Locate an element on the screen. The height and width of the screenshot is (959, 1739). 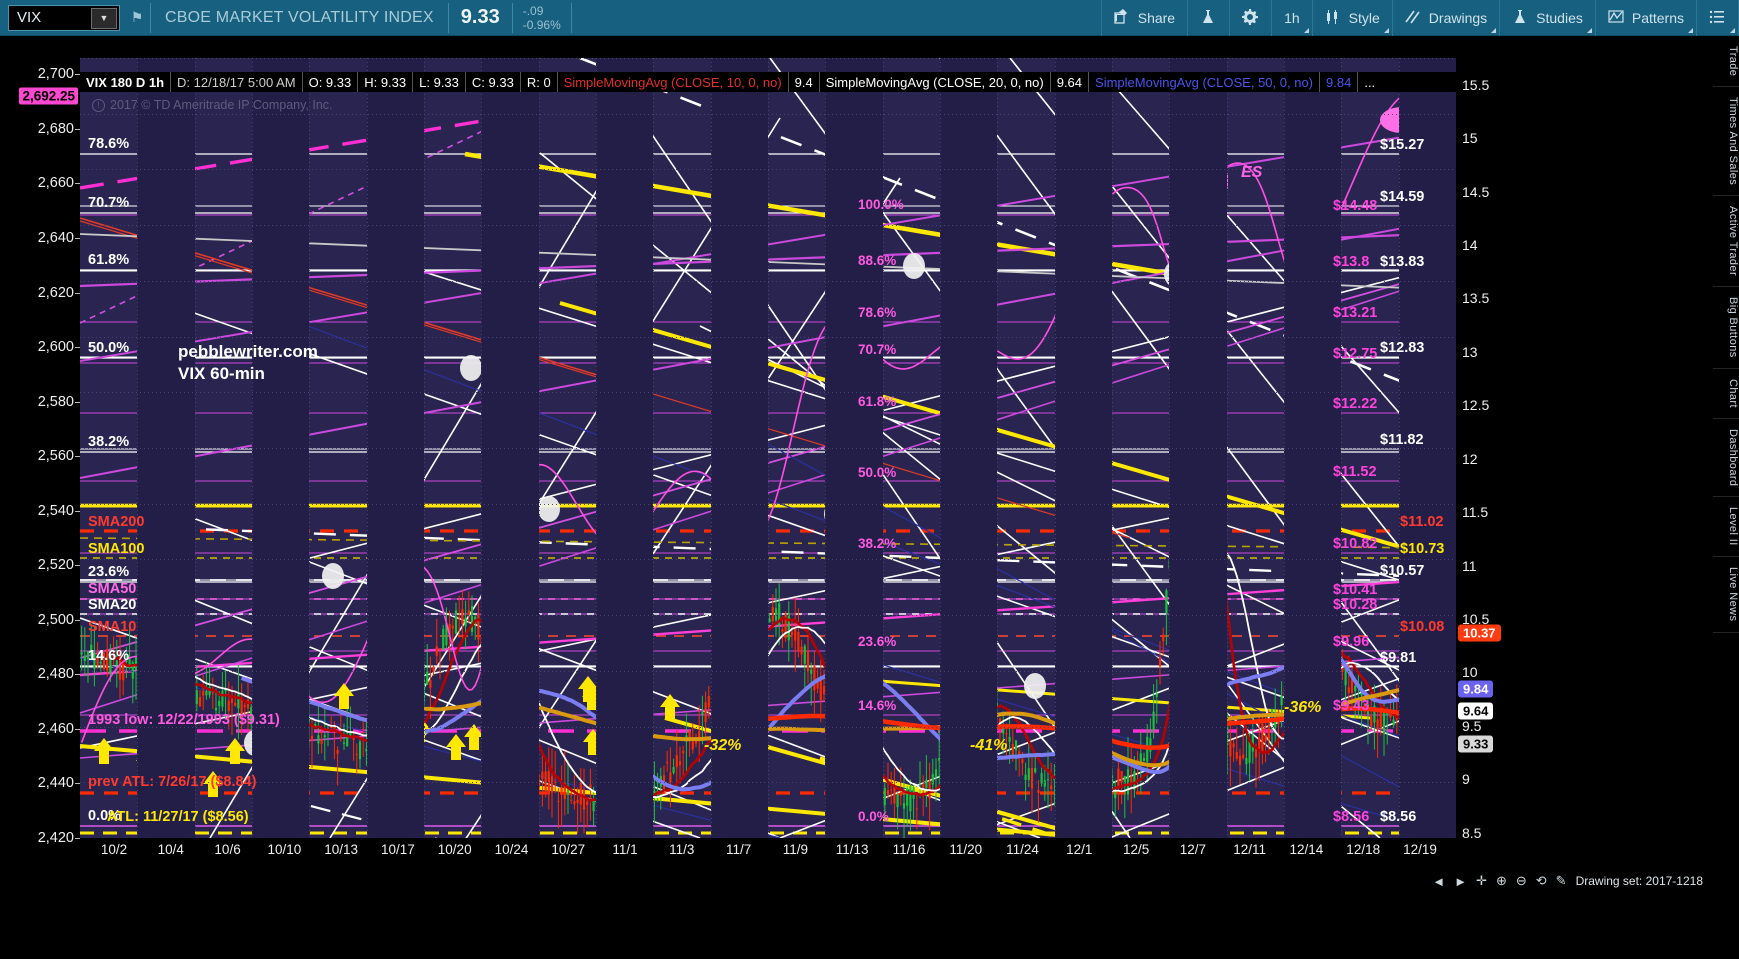
study-flask-button is located at coordinates (1208, 18).